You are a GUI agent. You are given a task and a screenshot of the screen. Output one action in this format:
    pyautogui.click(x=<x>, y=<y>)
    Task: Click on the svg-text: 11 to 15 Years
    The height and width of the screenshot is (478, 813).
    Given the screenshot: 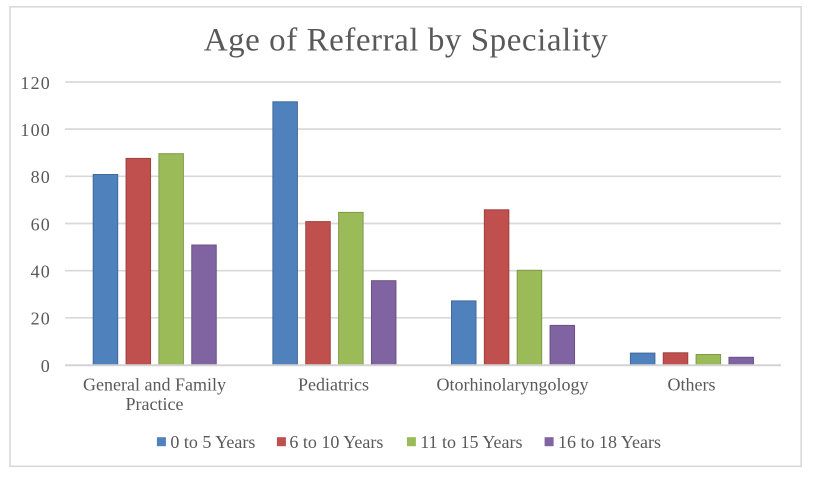 What is the action you would take?
    pyautogui.click(x=471, y=442)
    